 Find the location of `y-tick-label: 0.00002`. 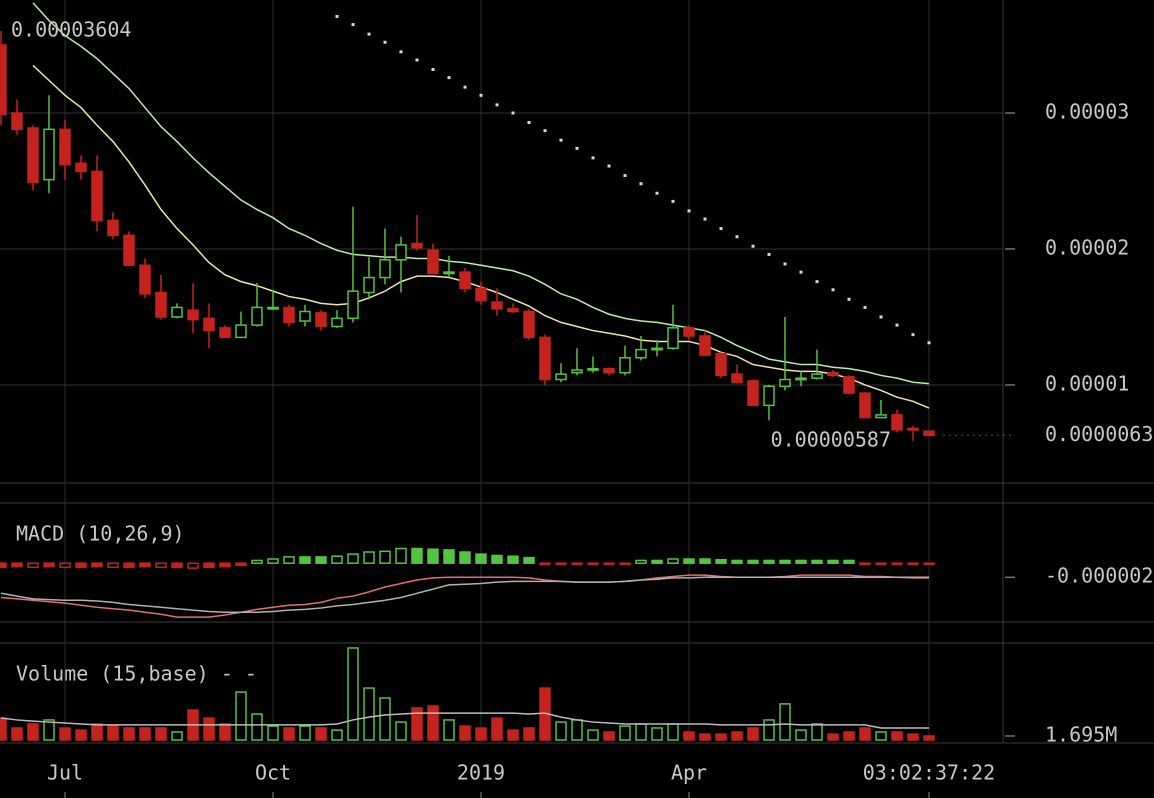

y-tick-label: 0.00002 is located at coordinates (1087, 247).